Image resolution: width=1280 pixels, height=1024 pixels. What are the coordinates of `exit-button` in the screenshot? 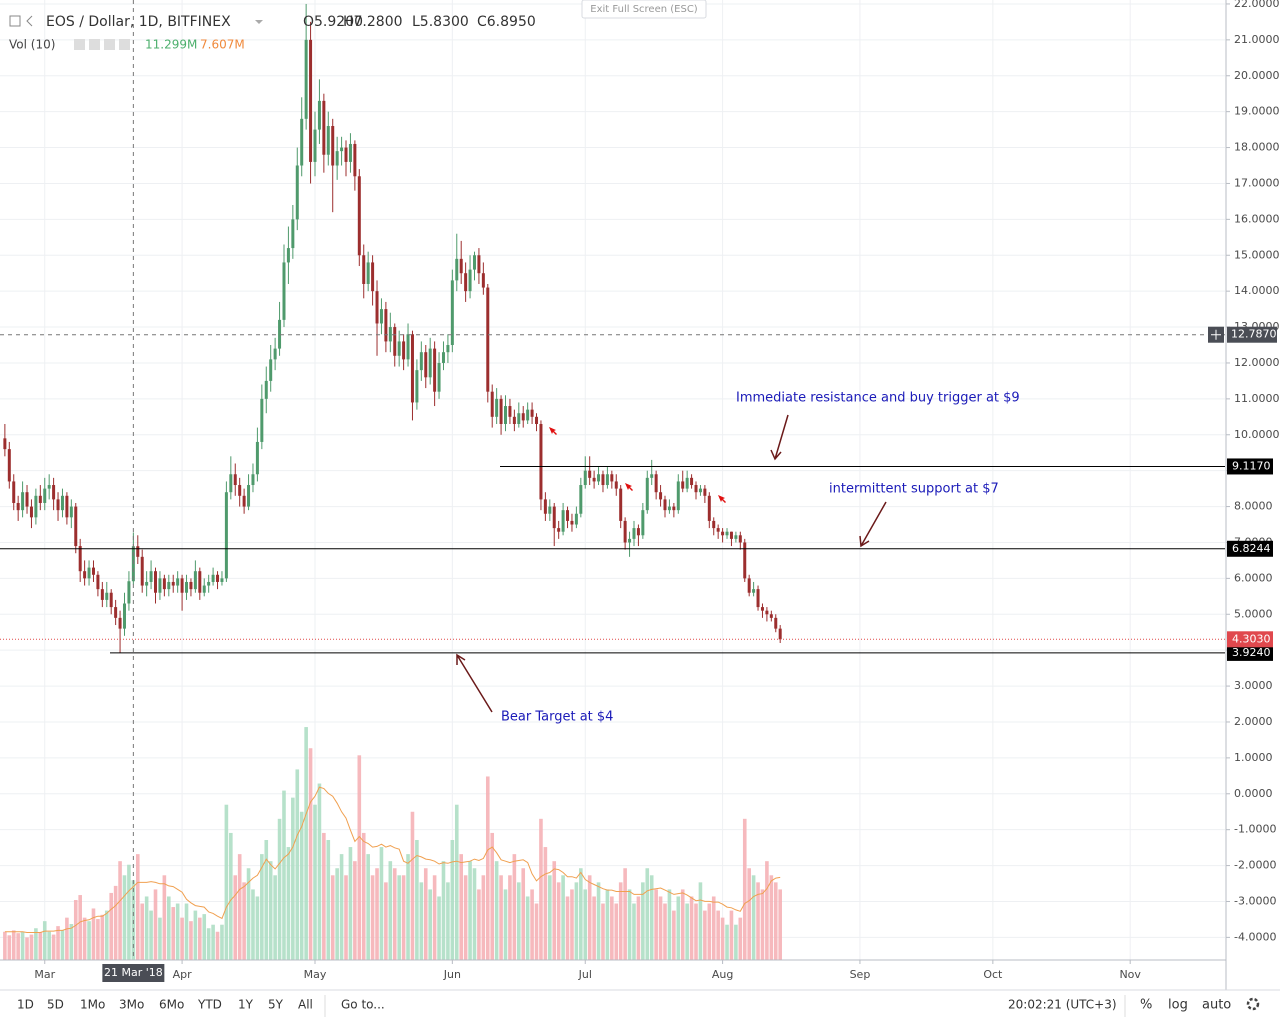 It's located at (644, 9).